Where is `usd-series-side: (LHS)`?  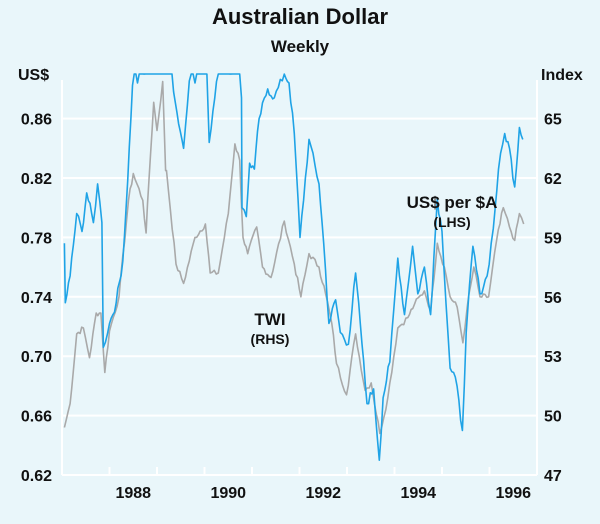
usd-series-side: (LHS) is located at coordinates (451, 222).